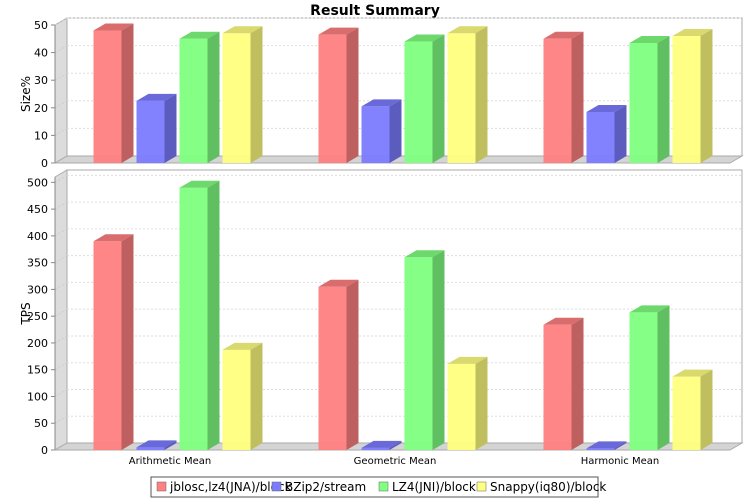 The height and width of the screenshot is (504, 750). Describe the element at coordinates (37, 370) in the screenshot. I see `plot-2-ytick-label: 150` at that location.